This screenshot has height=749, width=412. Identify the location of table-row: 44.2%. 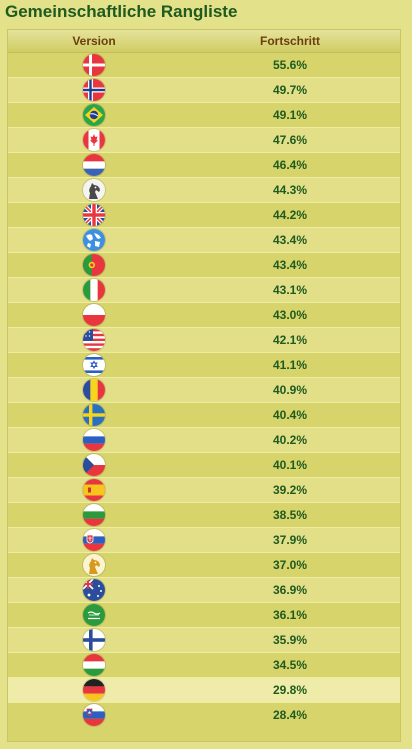
(204, 215).